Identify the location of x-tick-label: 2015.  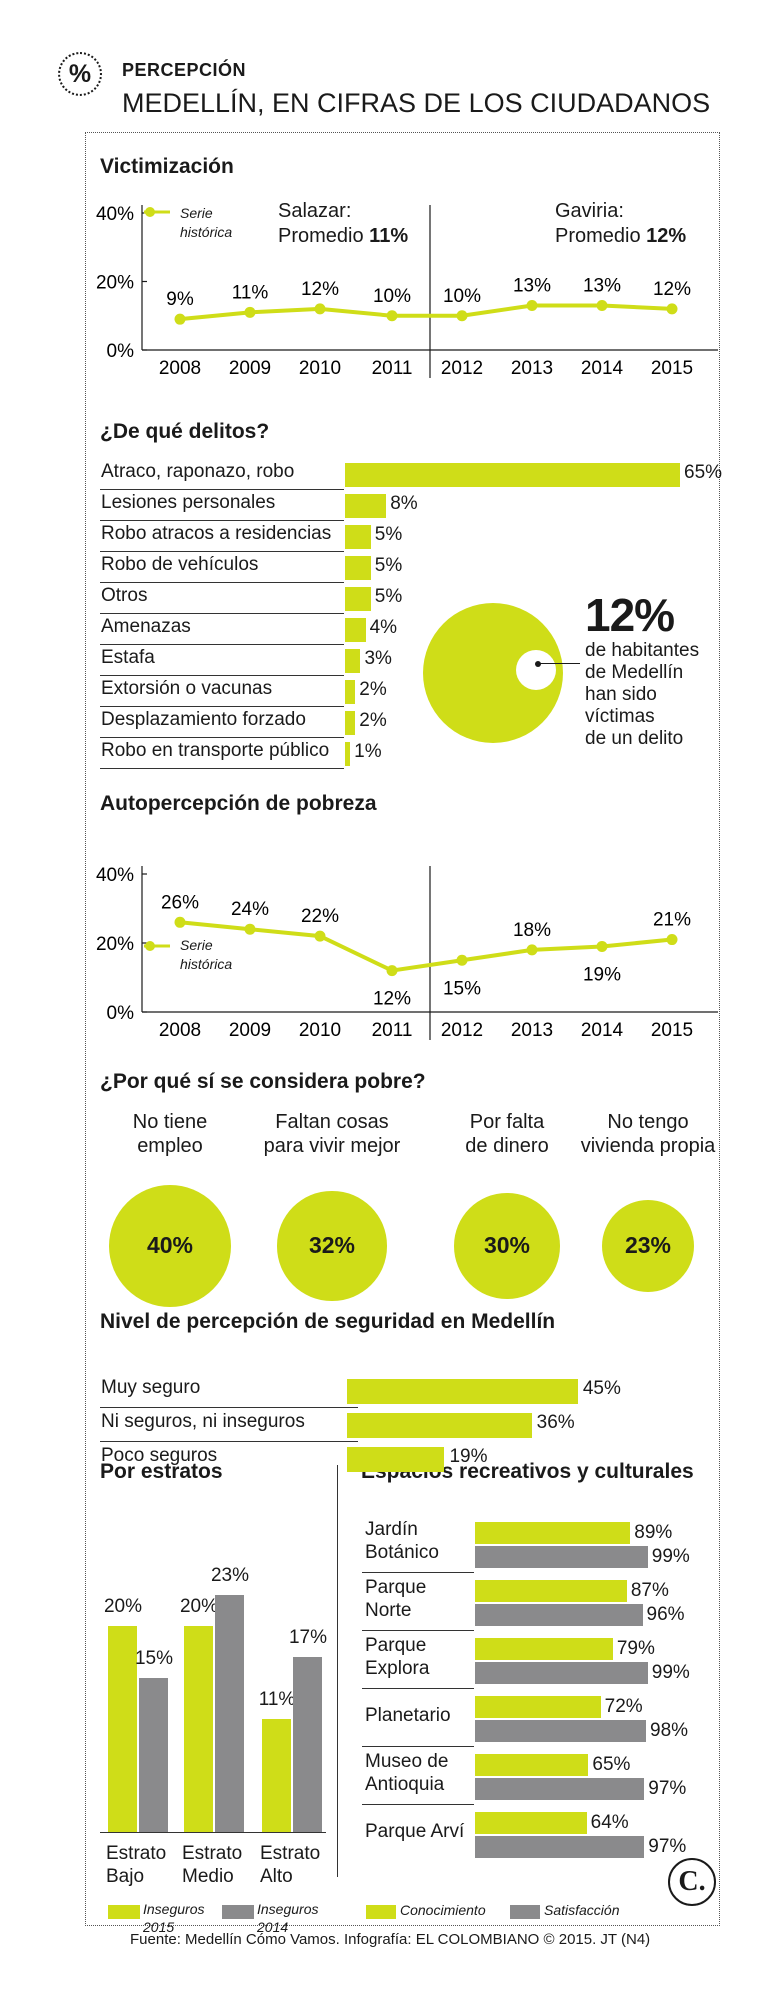
(672, 368).